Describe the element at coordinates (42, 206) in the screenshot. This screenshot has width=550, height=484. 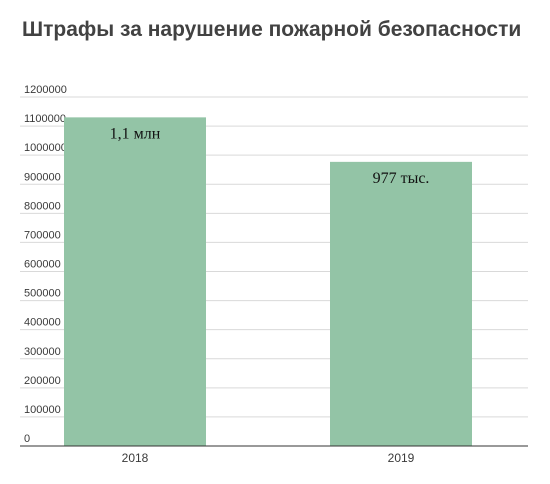
I see `y-tick-label: 800000` at that location.